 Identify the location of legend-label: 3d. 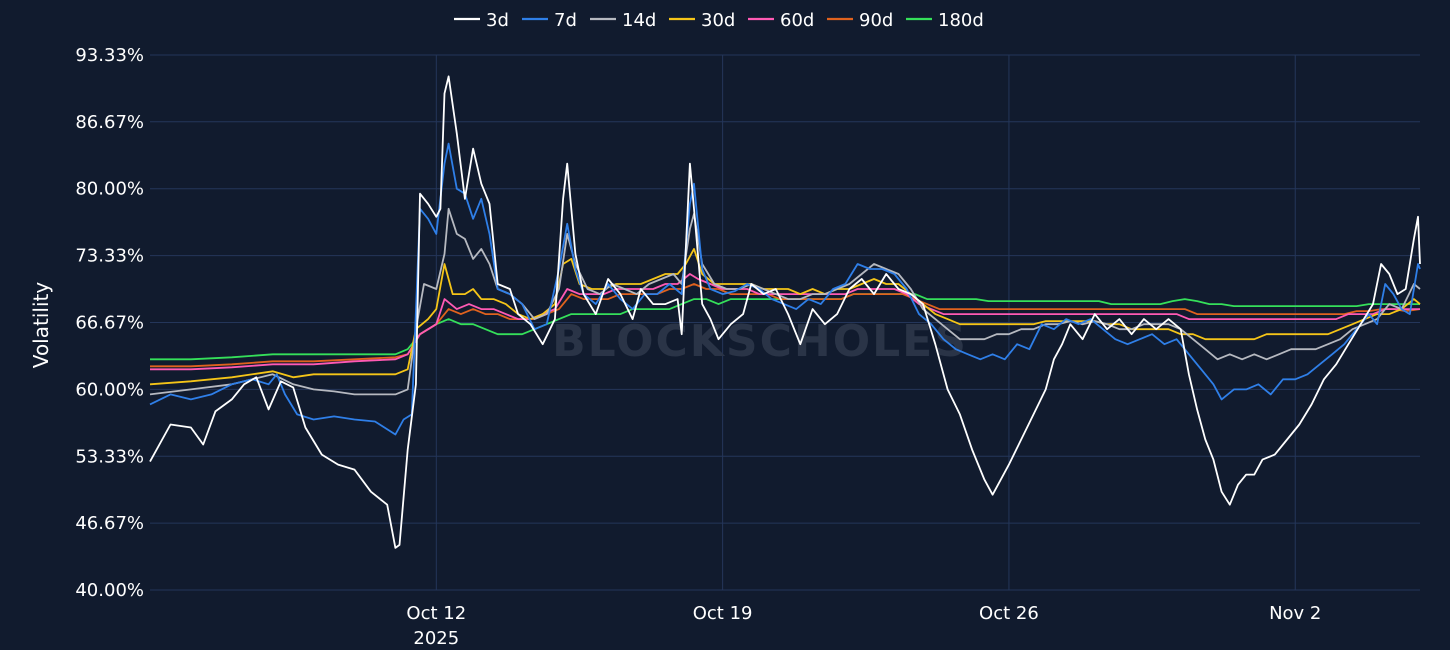
(497, 20).